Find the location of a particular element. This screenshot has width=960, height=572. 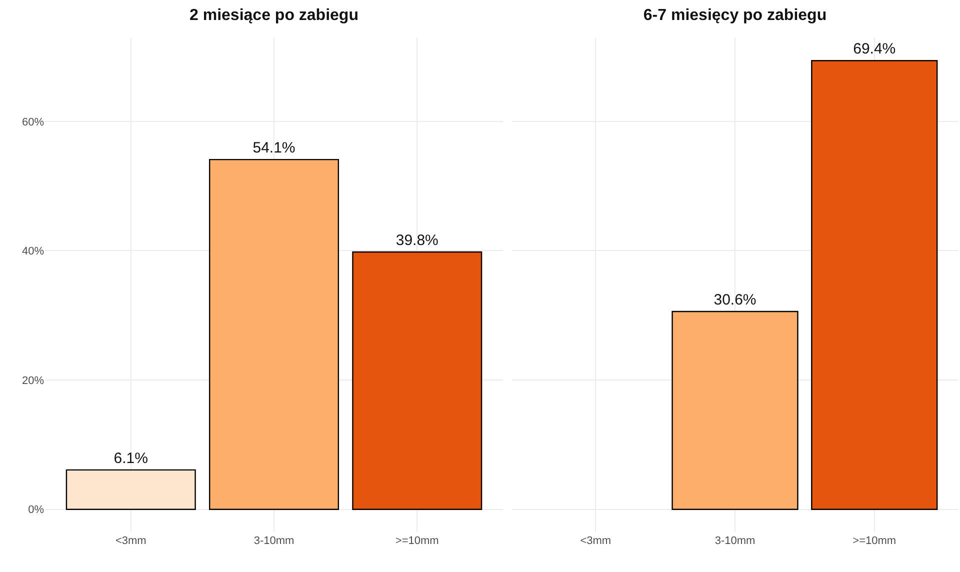

y-tick-label: 40% is located at coordinates (33, 252).